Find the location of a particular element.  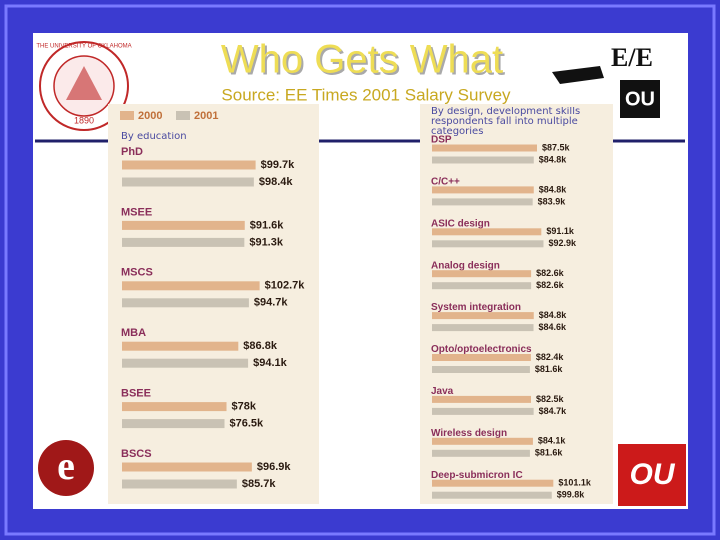

value-label: $84.6k is located at coordinates (553, 327).